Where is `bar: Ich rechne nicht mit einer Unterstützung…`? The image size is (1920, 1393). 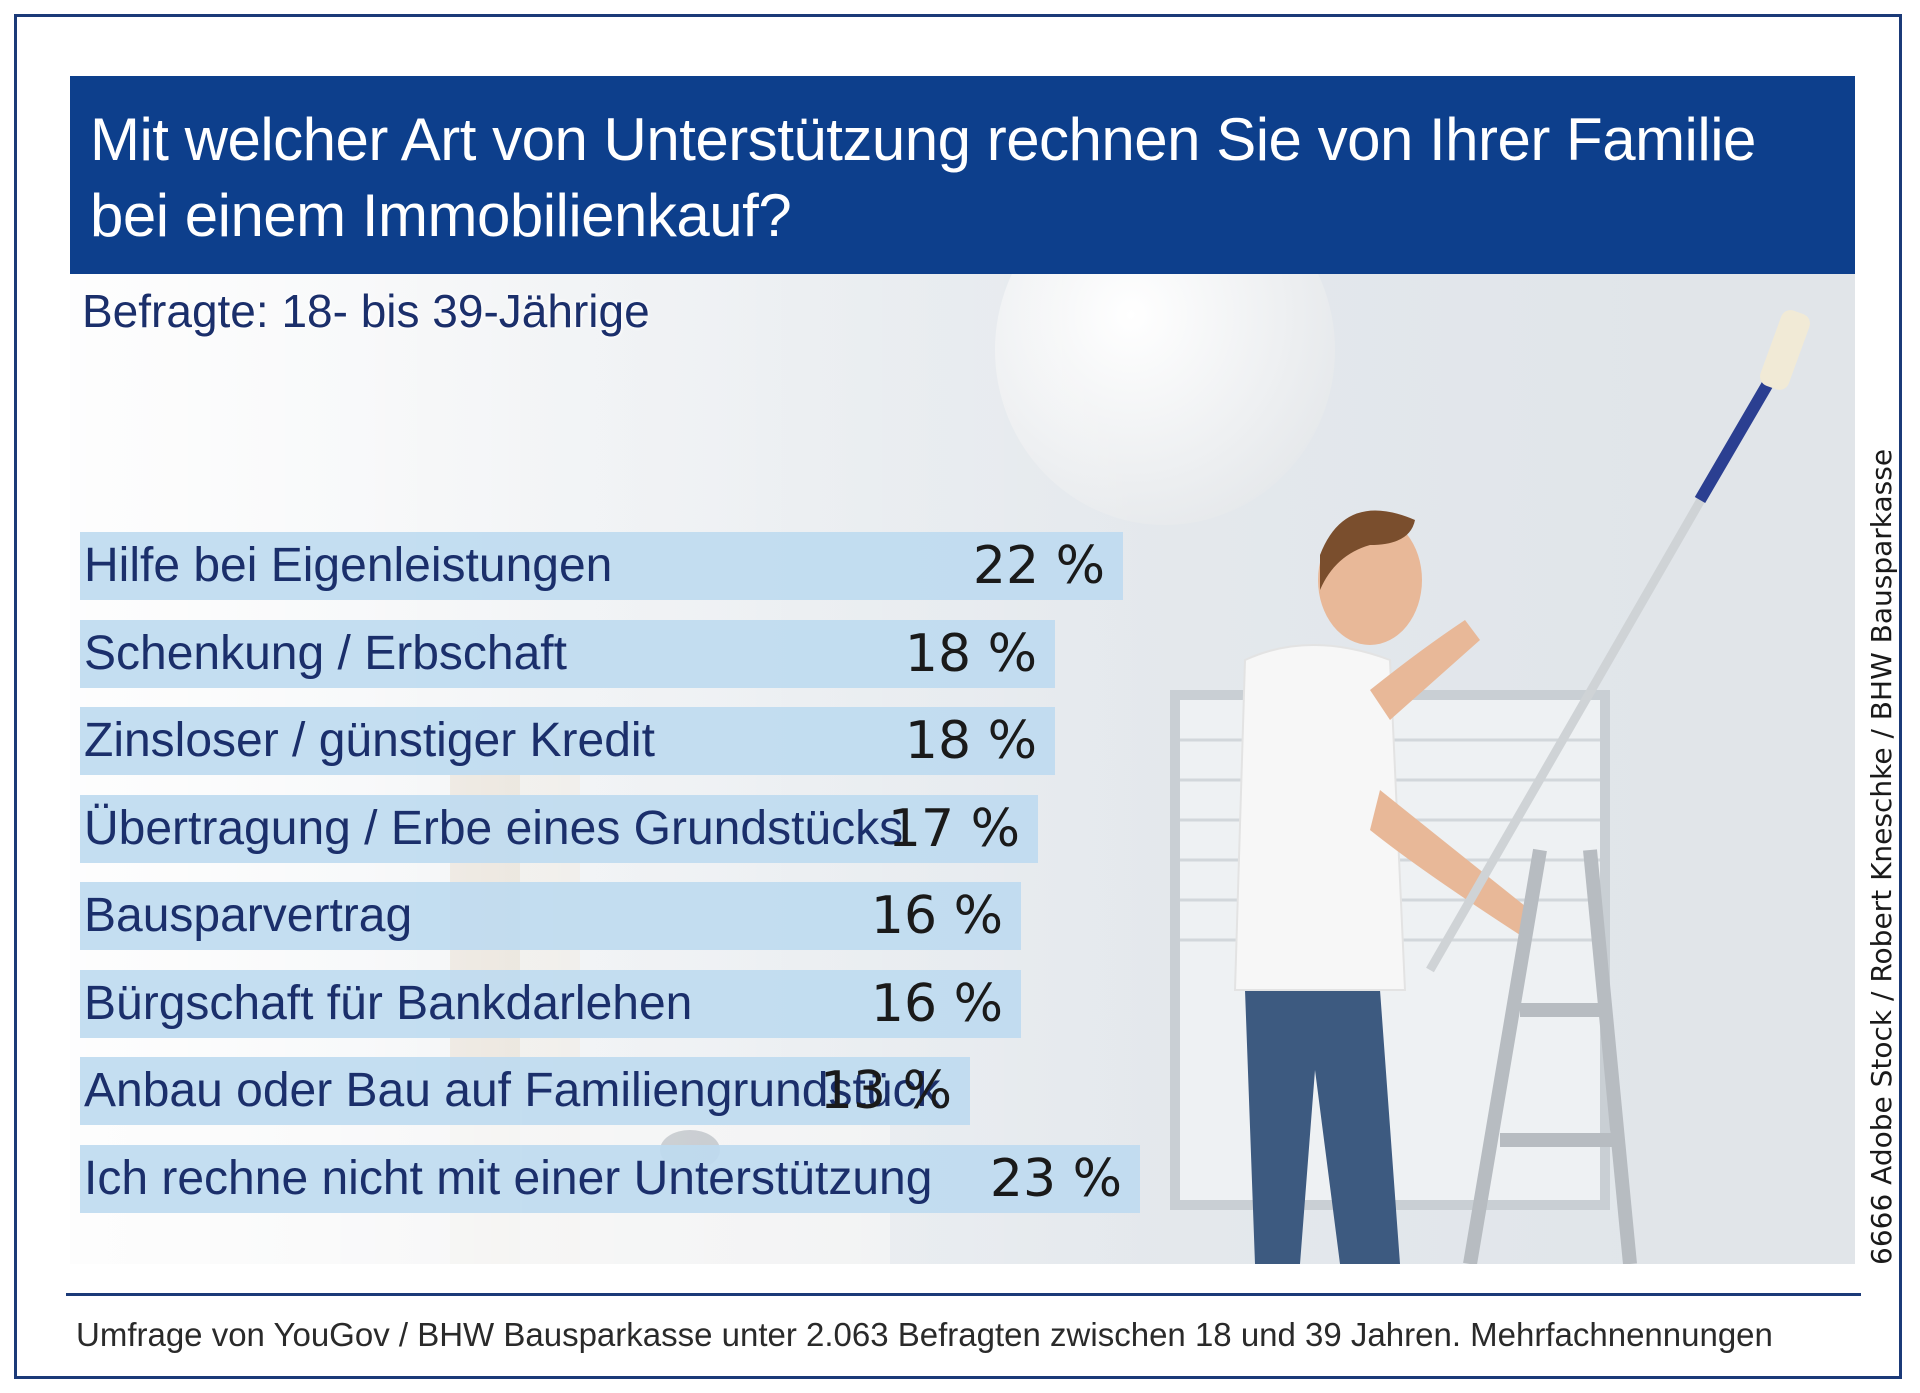
bar: Ich rechne nicht mit einer Unterstützung… is located at coordinates (610, 1178).